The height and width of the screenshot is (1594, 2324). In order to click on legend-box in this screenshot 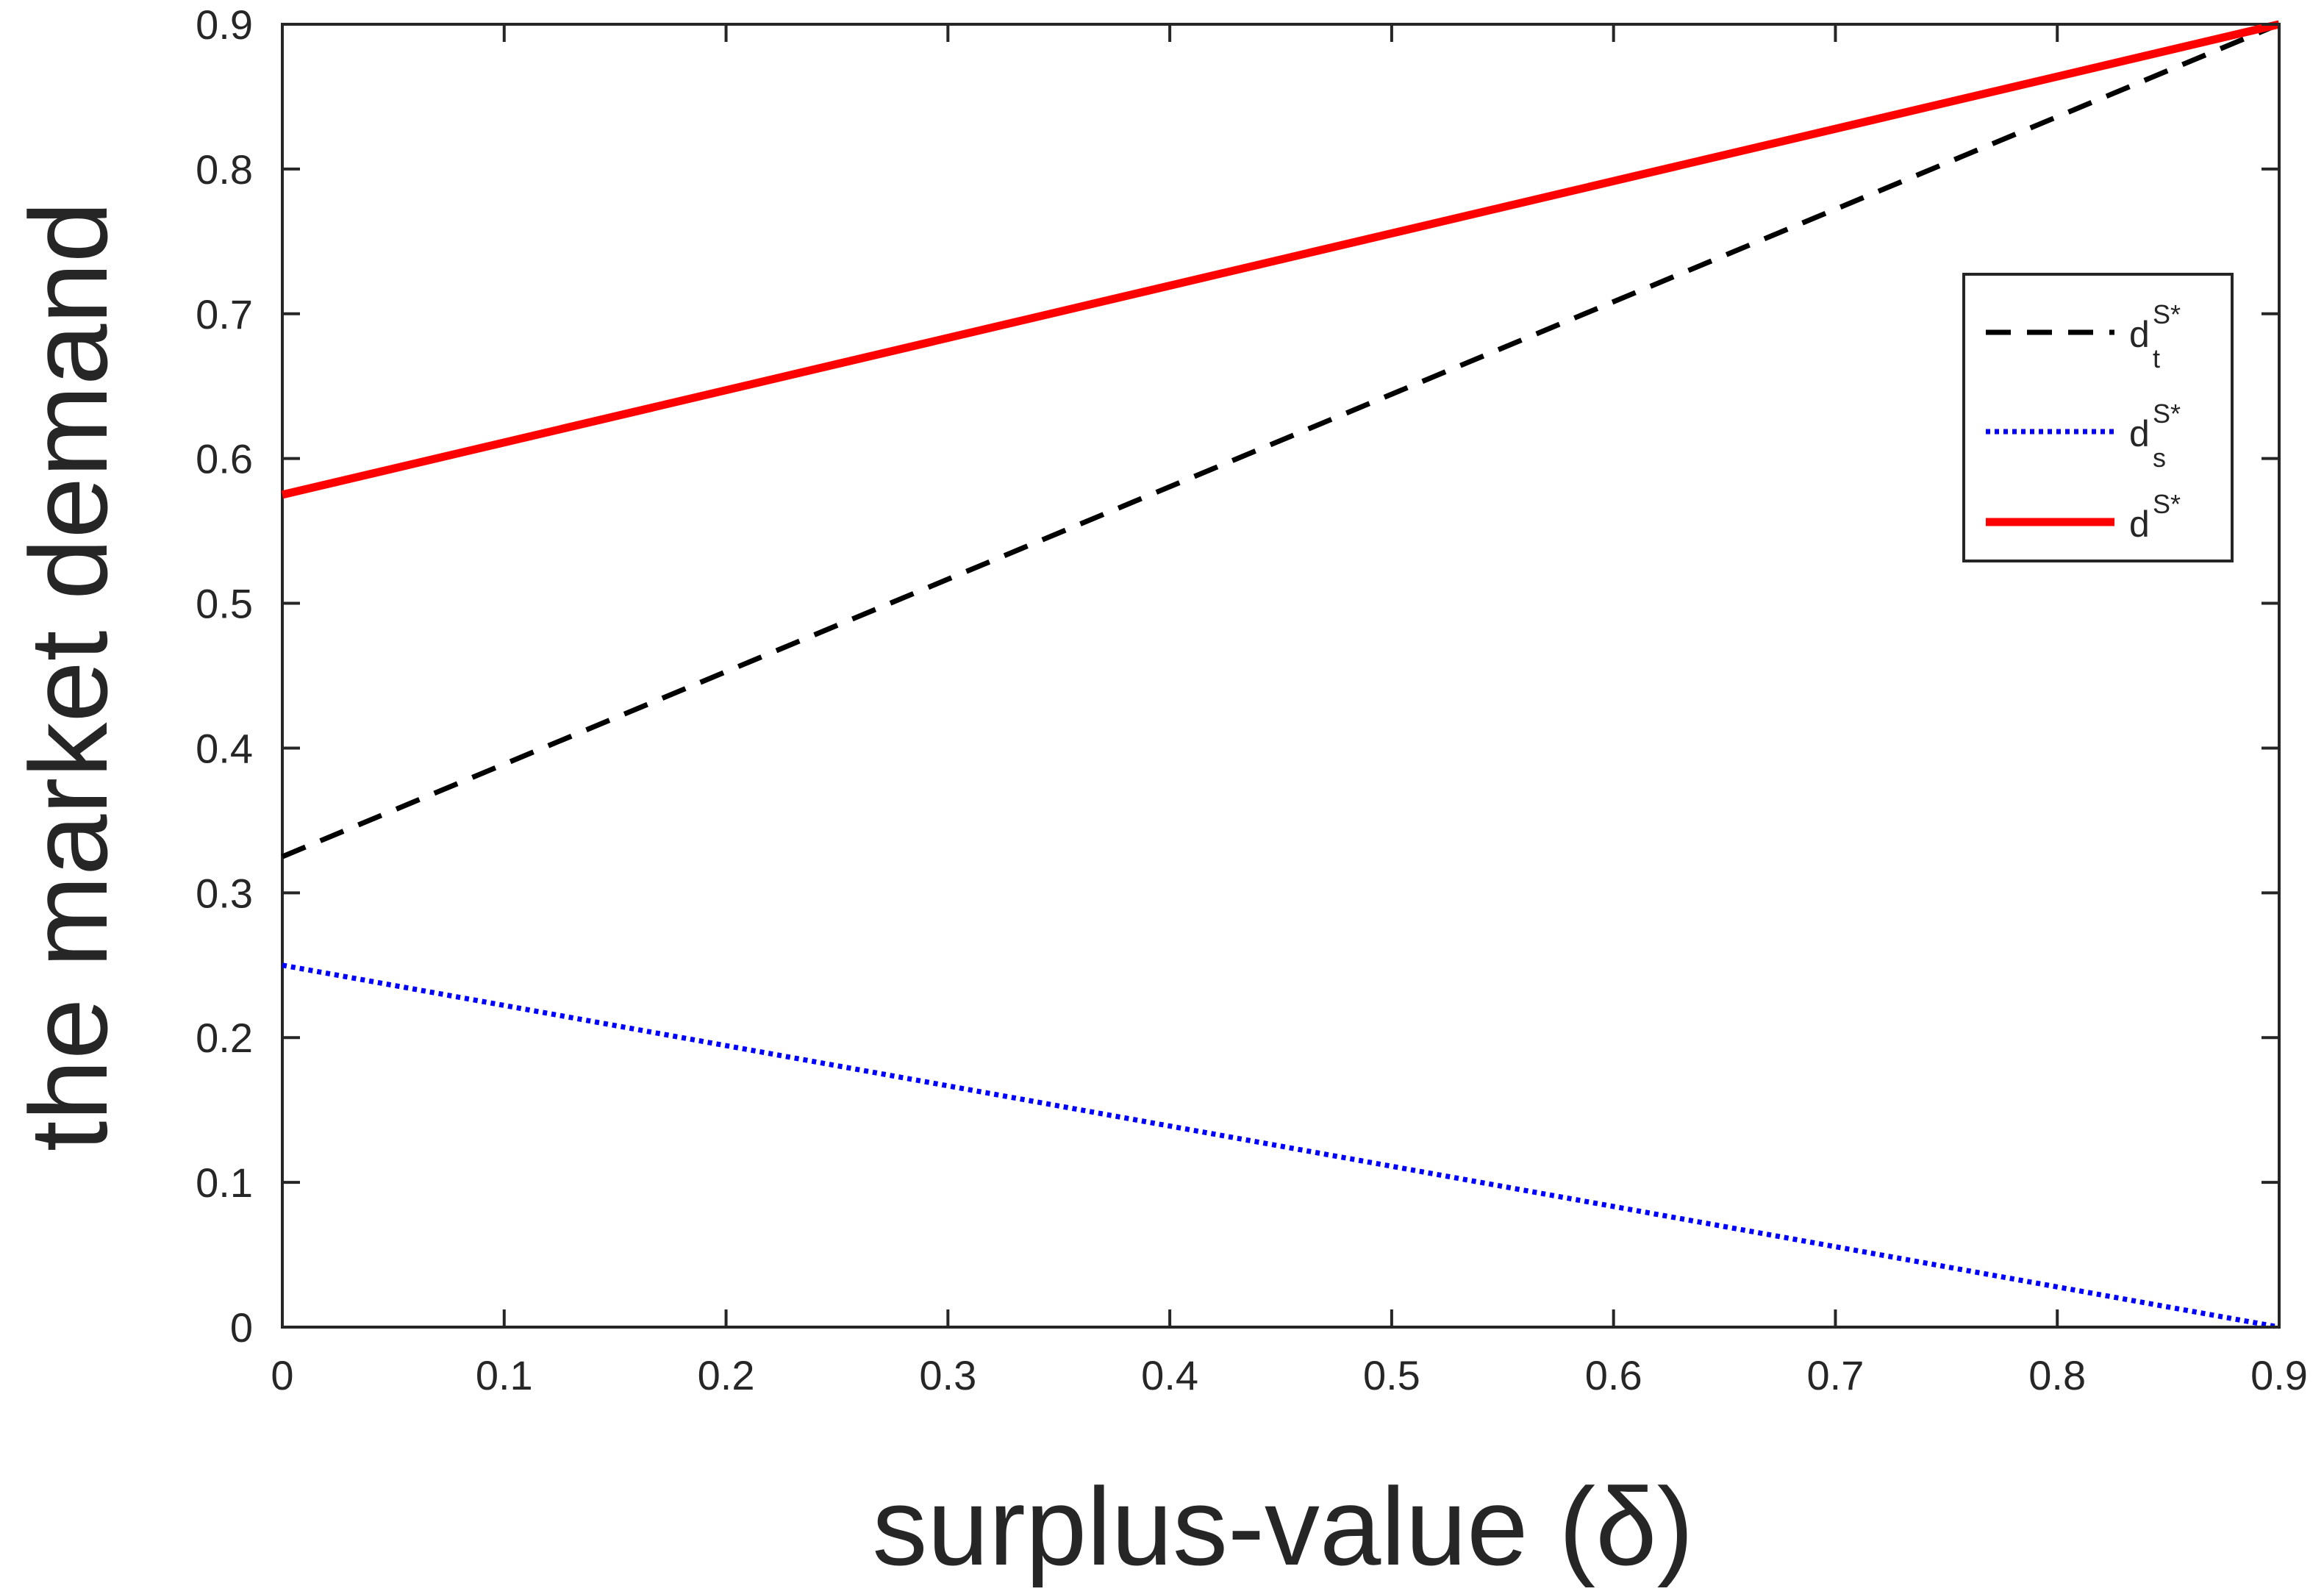, I will do `click(2098, 417)`.